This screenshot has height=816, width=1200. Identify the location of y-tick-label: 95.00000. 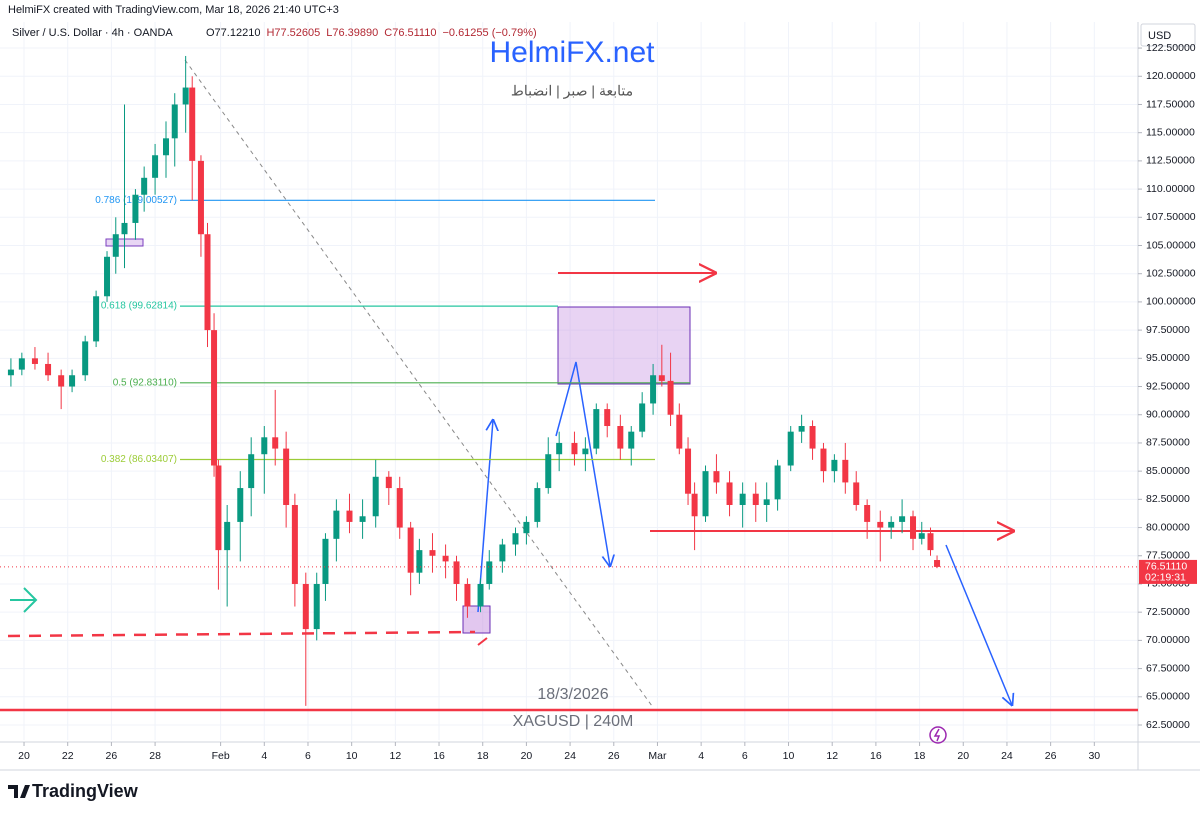
(1168, 358).